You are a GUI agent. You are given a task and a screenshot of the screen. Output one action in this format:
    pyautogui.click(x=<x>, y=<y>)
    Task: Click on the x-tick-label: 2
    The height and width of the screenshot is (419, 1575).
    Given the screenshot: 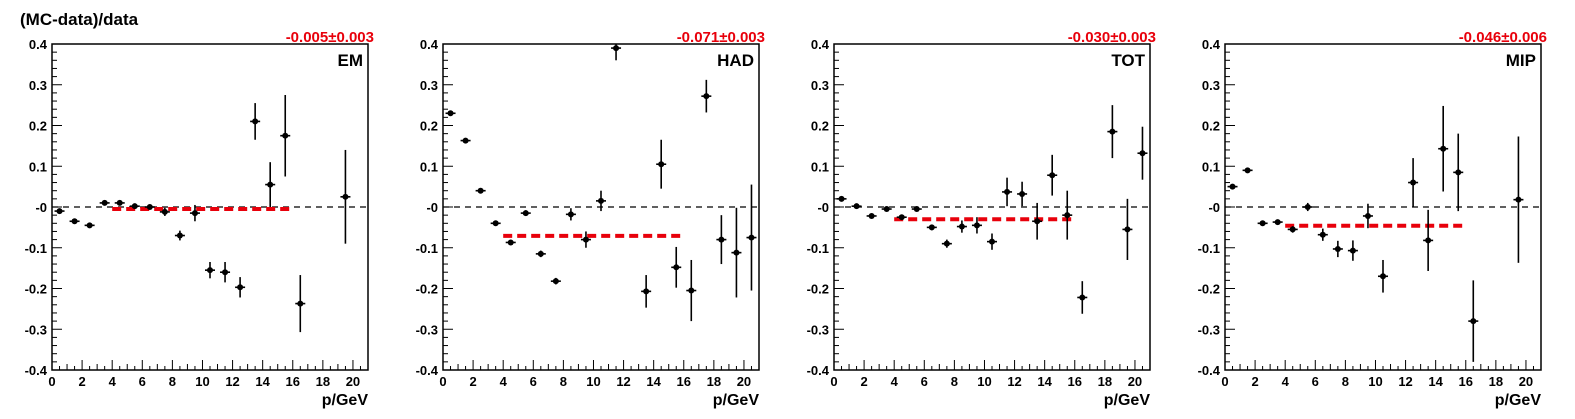 What is the action you would take?
    pyautogui.click(x=863, y=381)
    